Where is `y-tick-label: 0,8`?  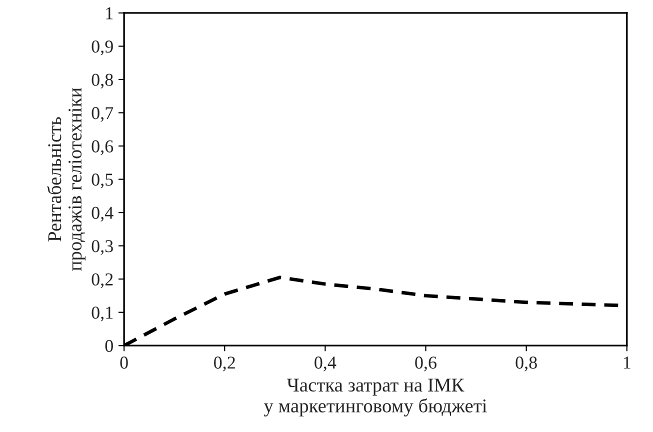 y-tick-label: 0,8 is located at coordinates (102, 81).